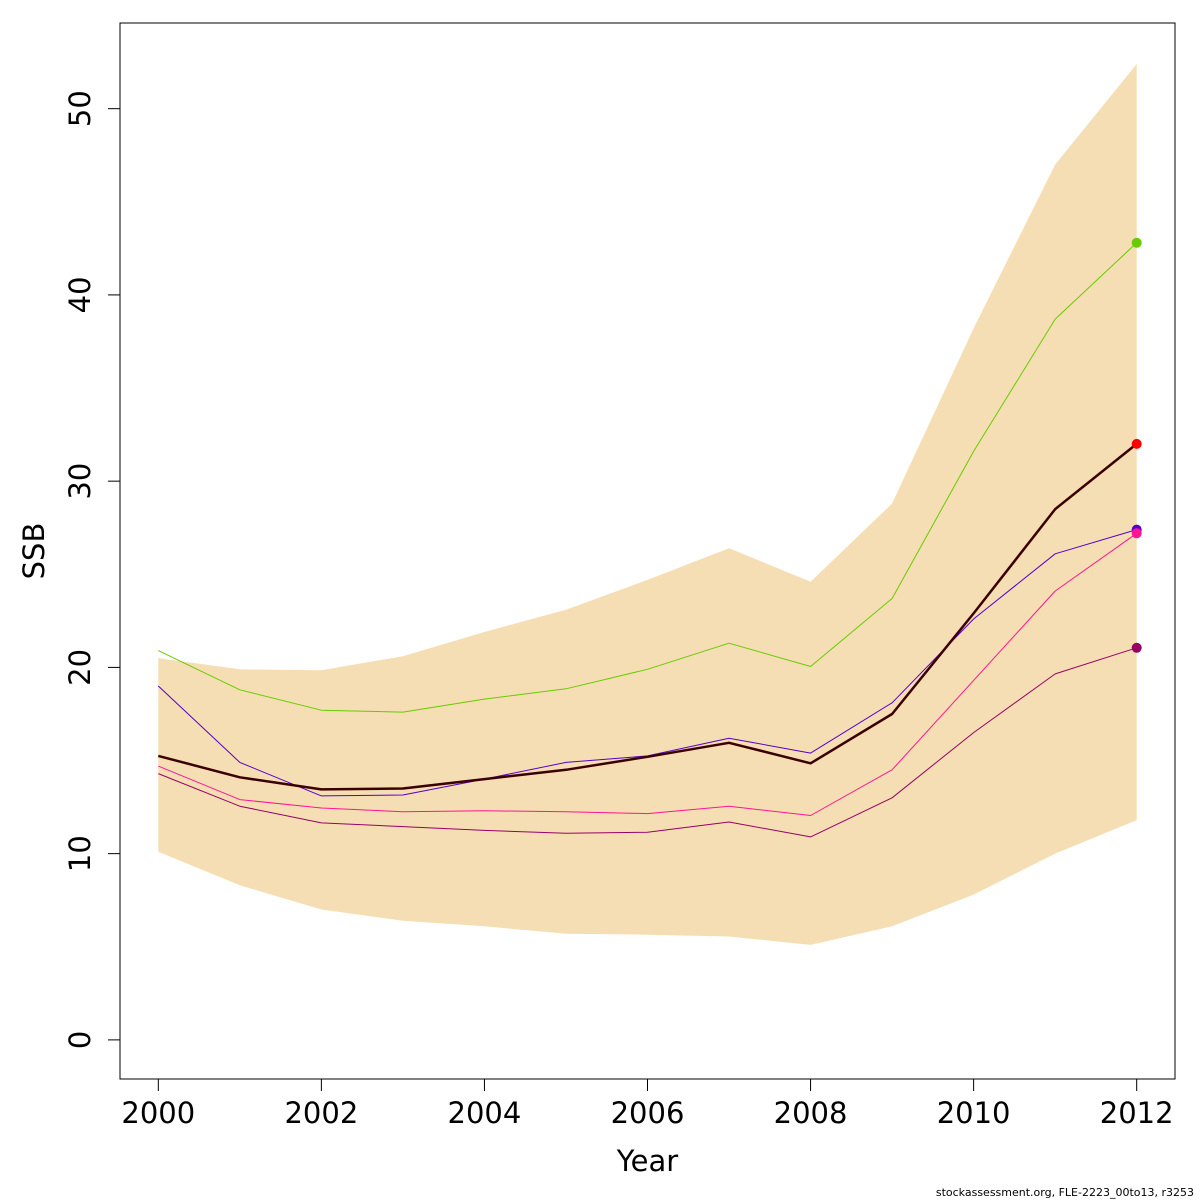  Describe the element at coordinates (1137, 1113) in the screenshot. I see `x-tick-label: 2012` at that location.